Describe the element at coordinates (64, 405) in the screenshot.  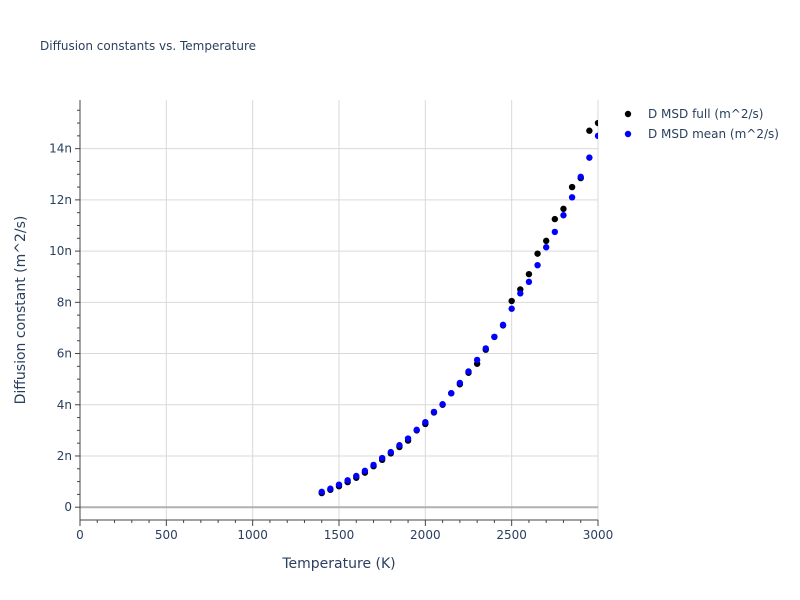
I see `y-tick-label: 4n` at that location.